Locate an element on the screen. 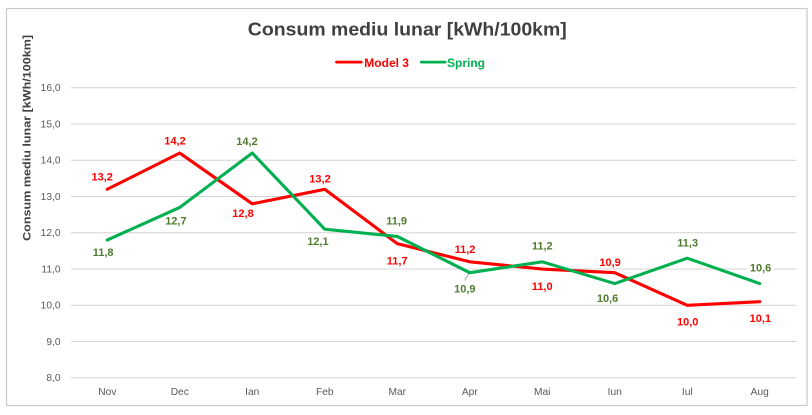 This screenshot has height=415, width=812. svg-text: Nov is located at coordinates (107, 392).